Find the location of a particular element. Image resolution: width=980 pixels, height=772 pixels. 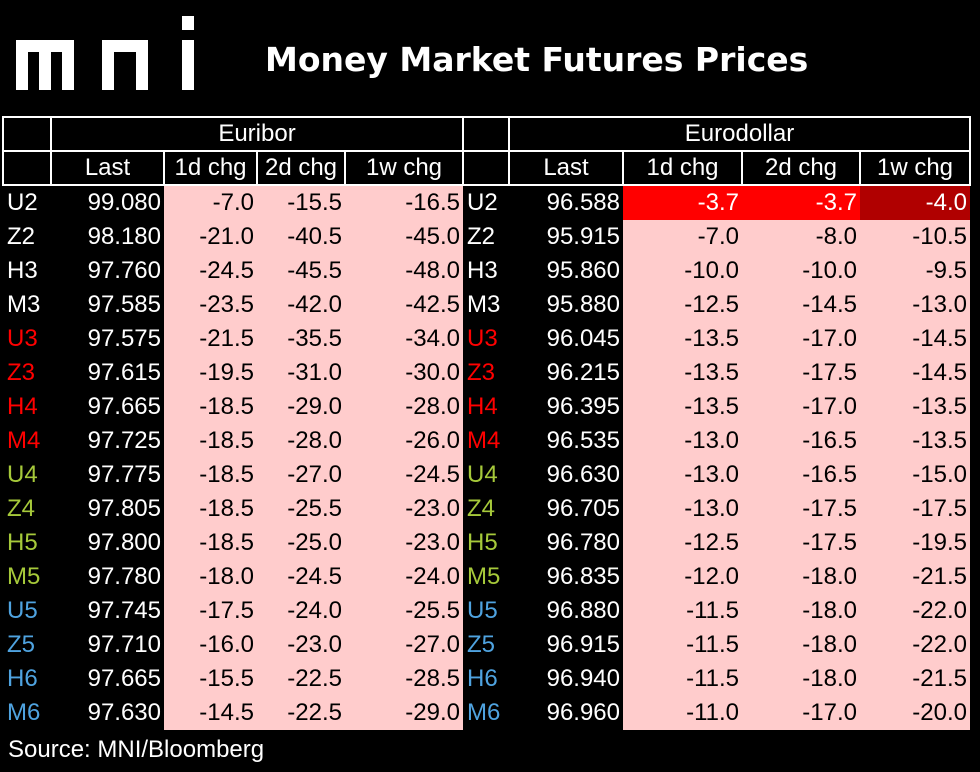

eurodollar-chg-cell: -10.5 is located at coordinates (915, 237).